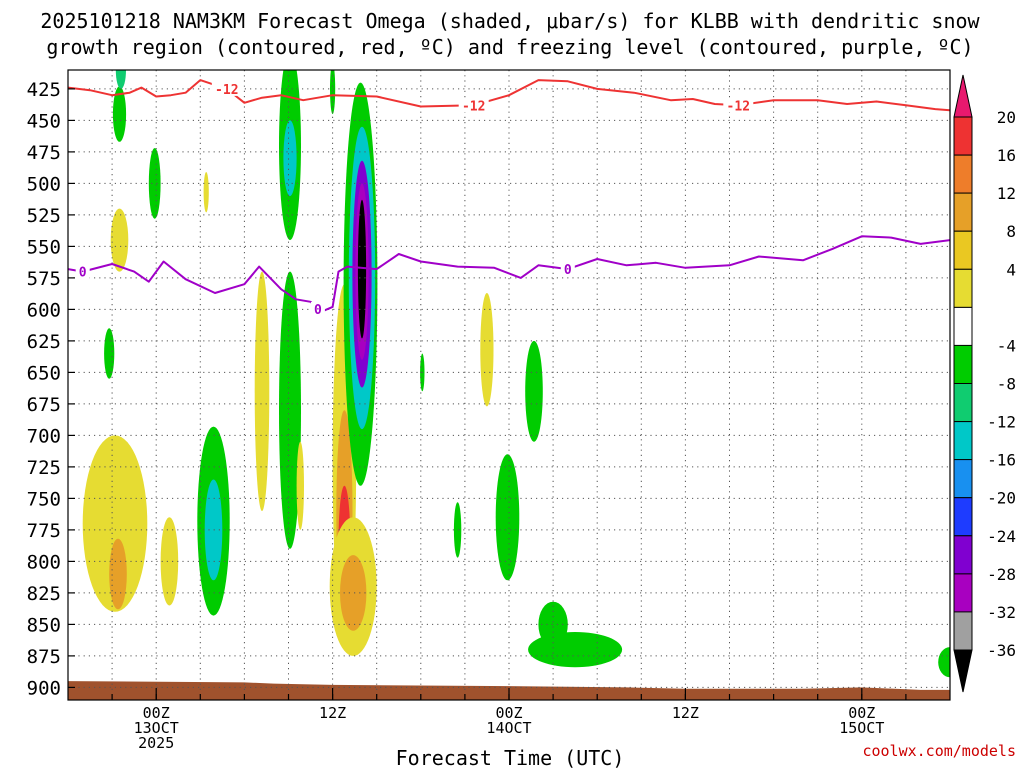 This screenshot has height=772, width=1024. Describe the element at coordinates (44, 153) in the screenshot. I see `y-tick-label-475: 475` at that location.